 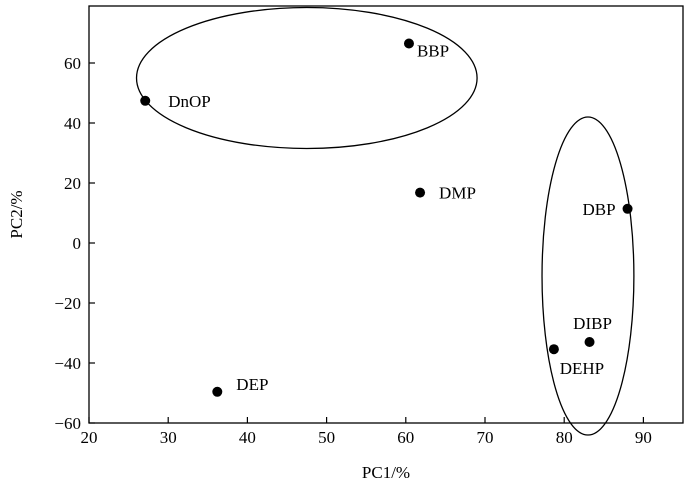 What do you see at coordinates (67, 303) in the screenshot?
I see `y-tick-label: −20` at bounding box center [67, 303].